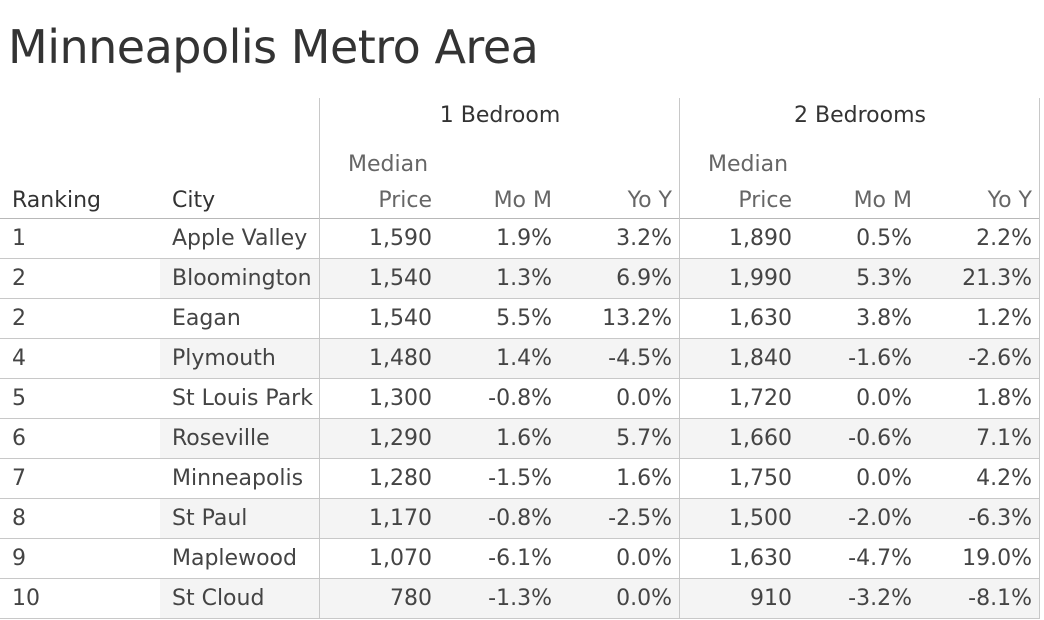  What do you see at coordinates (19, 438) in the screenshot?
I see `cell-rank: 6` at bounding box center [19, 438].